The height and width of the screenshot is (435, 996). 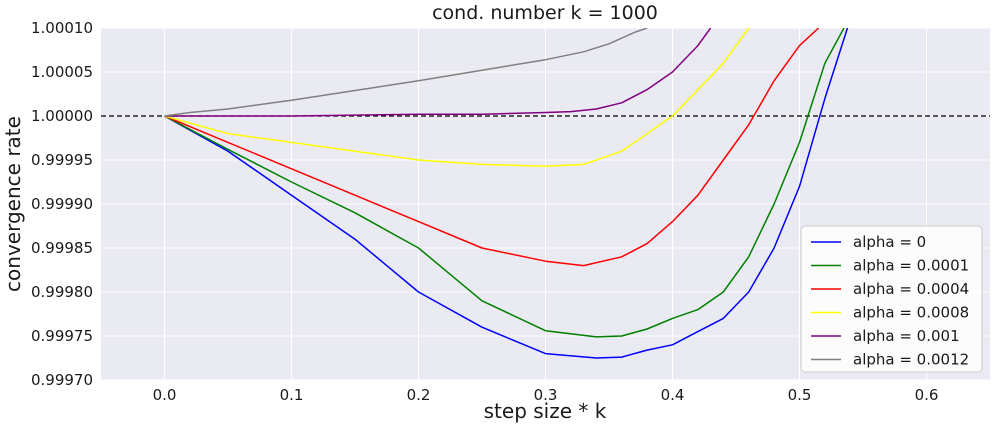 I want to click on x-tick-label: 0.3, so click(x=546, y=395).